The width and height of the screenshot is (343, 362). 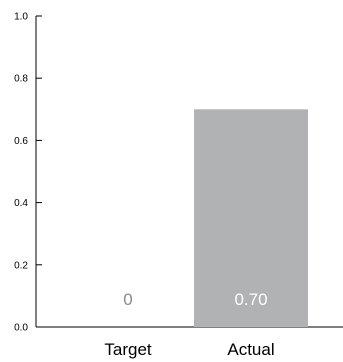 What do you see at coordinates (127, 299) in the screenshot?
I see `bar-value-label: 0` at bounding box center [127, 299].